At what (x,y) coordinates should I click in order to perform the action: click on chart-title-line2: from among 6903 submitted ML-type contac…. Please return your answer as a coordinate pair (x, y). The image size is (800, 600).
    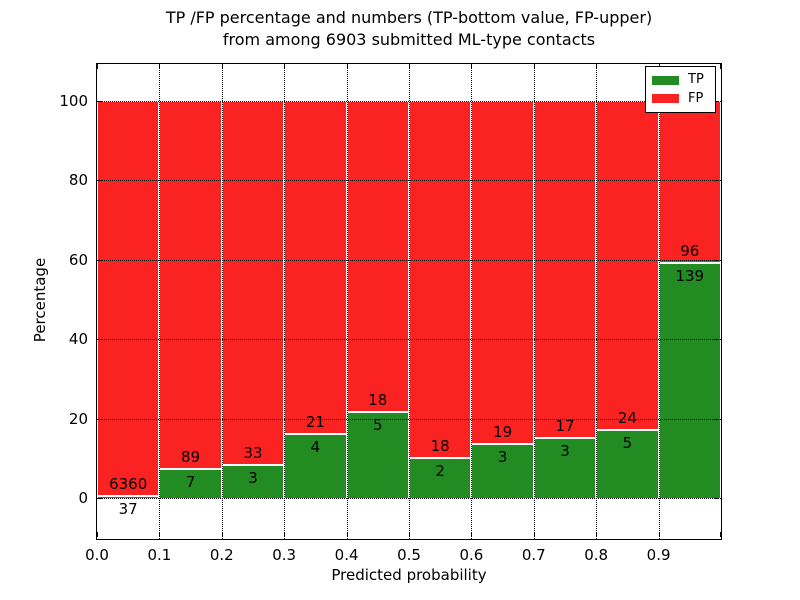
    Looking at the image, I should click on (409, 39).